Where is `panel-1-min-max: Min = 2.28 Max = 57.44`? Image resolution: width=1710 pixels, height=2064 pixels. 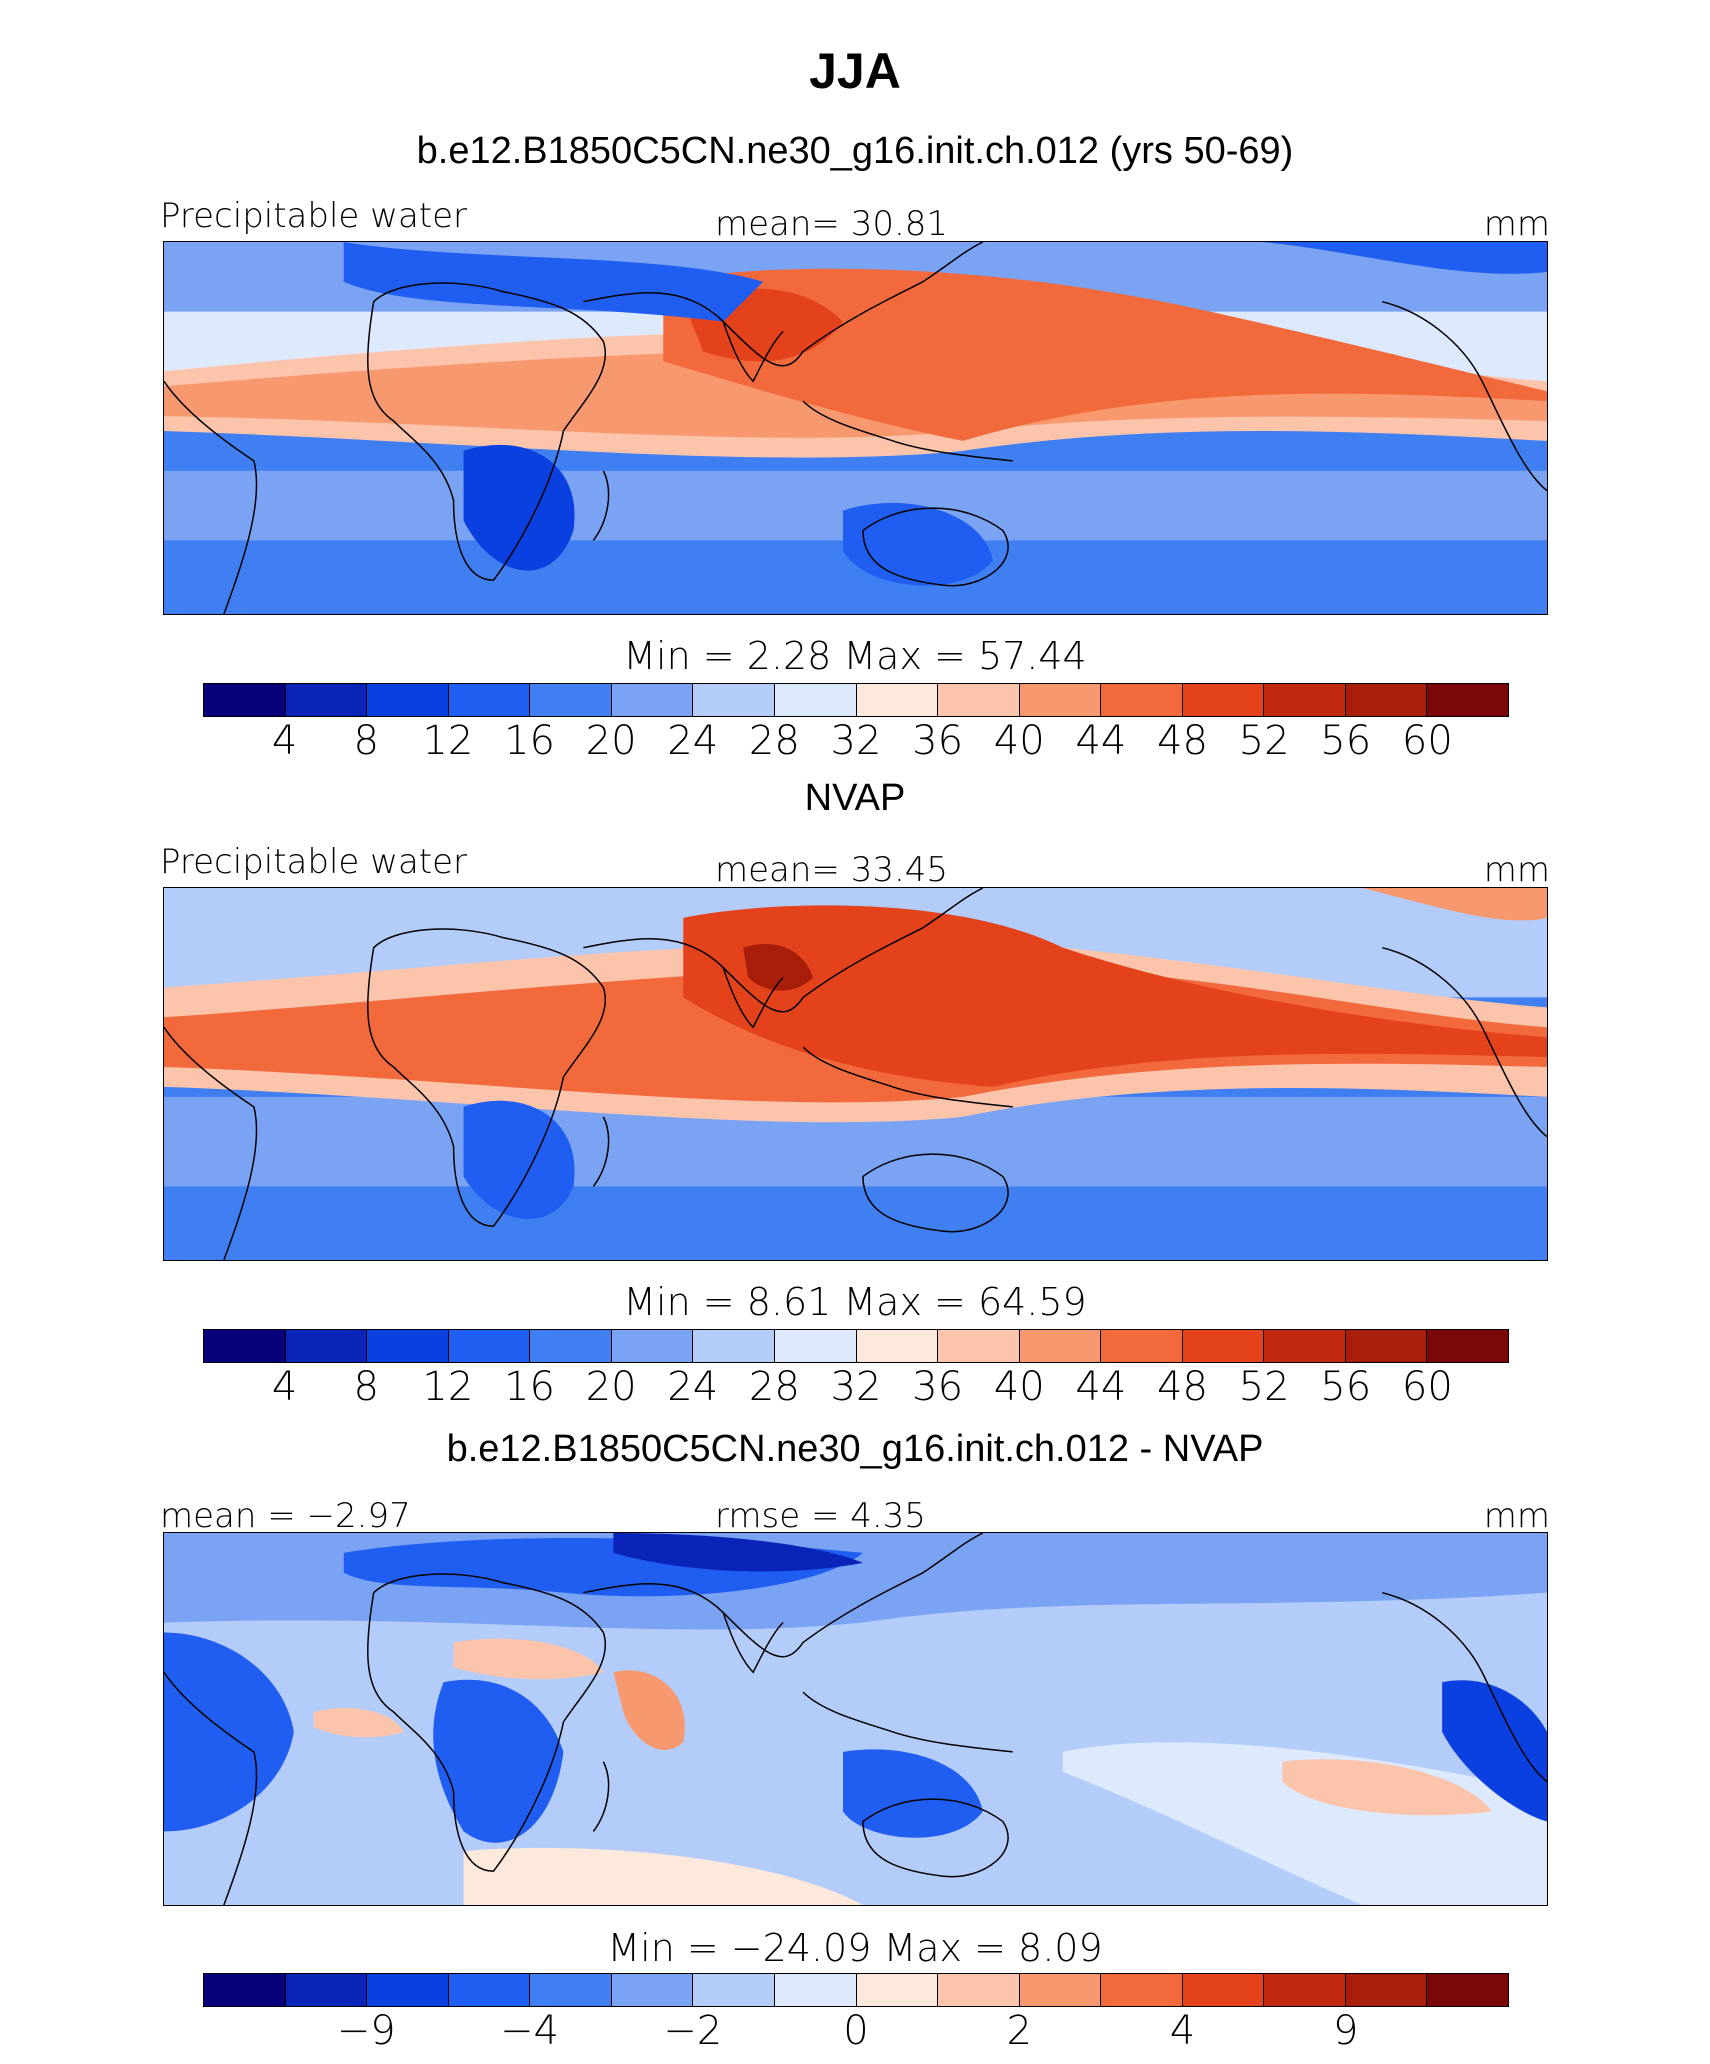
panel-1-min-max: Min = 2.28 Max = 57.44 is located at coordinates (855, 656).